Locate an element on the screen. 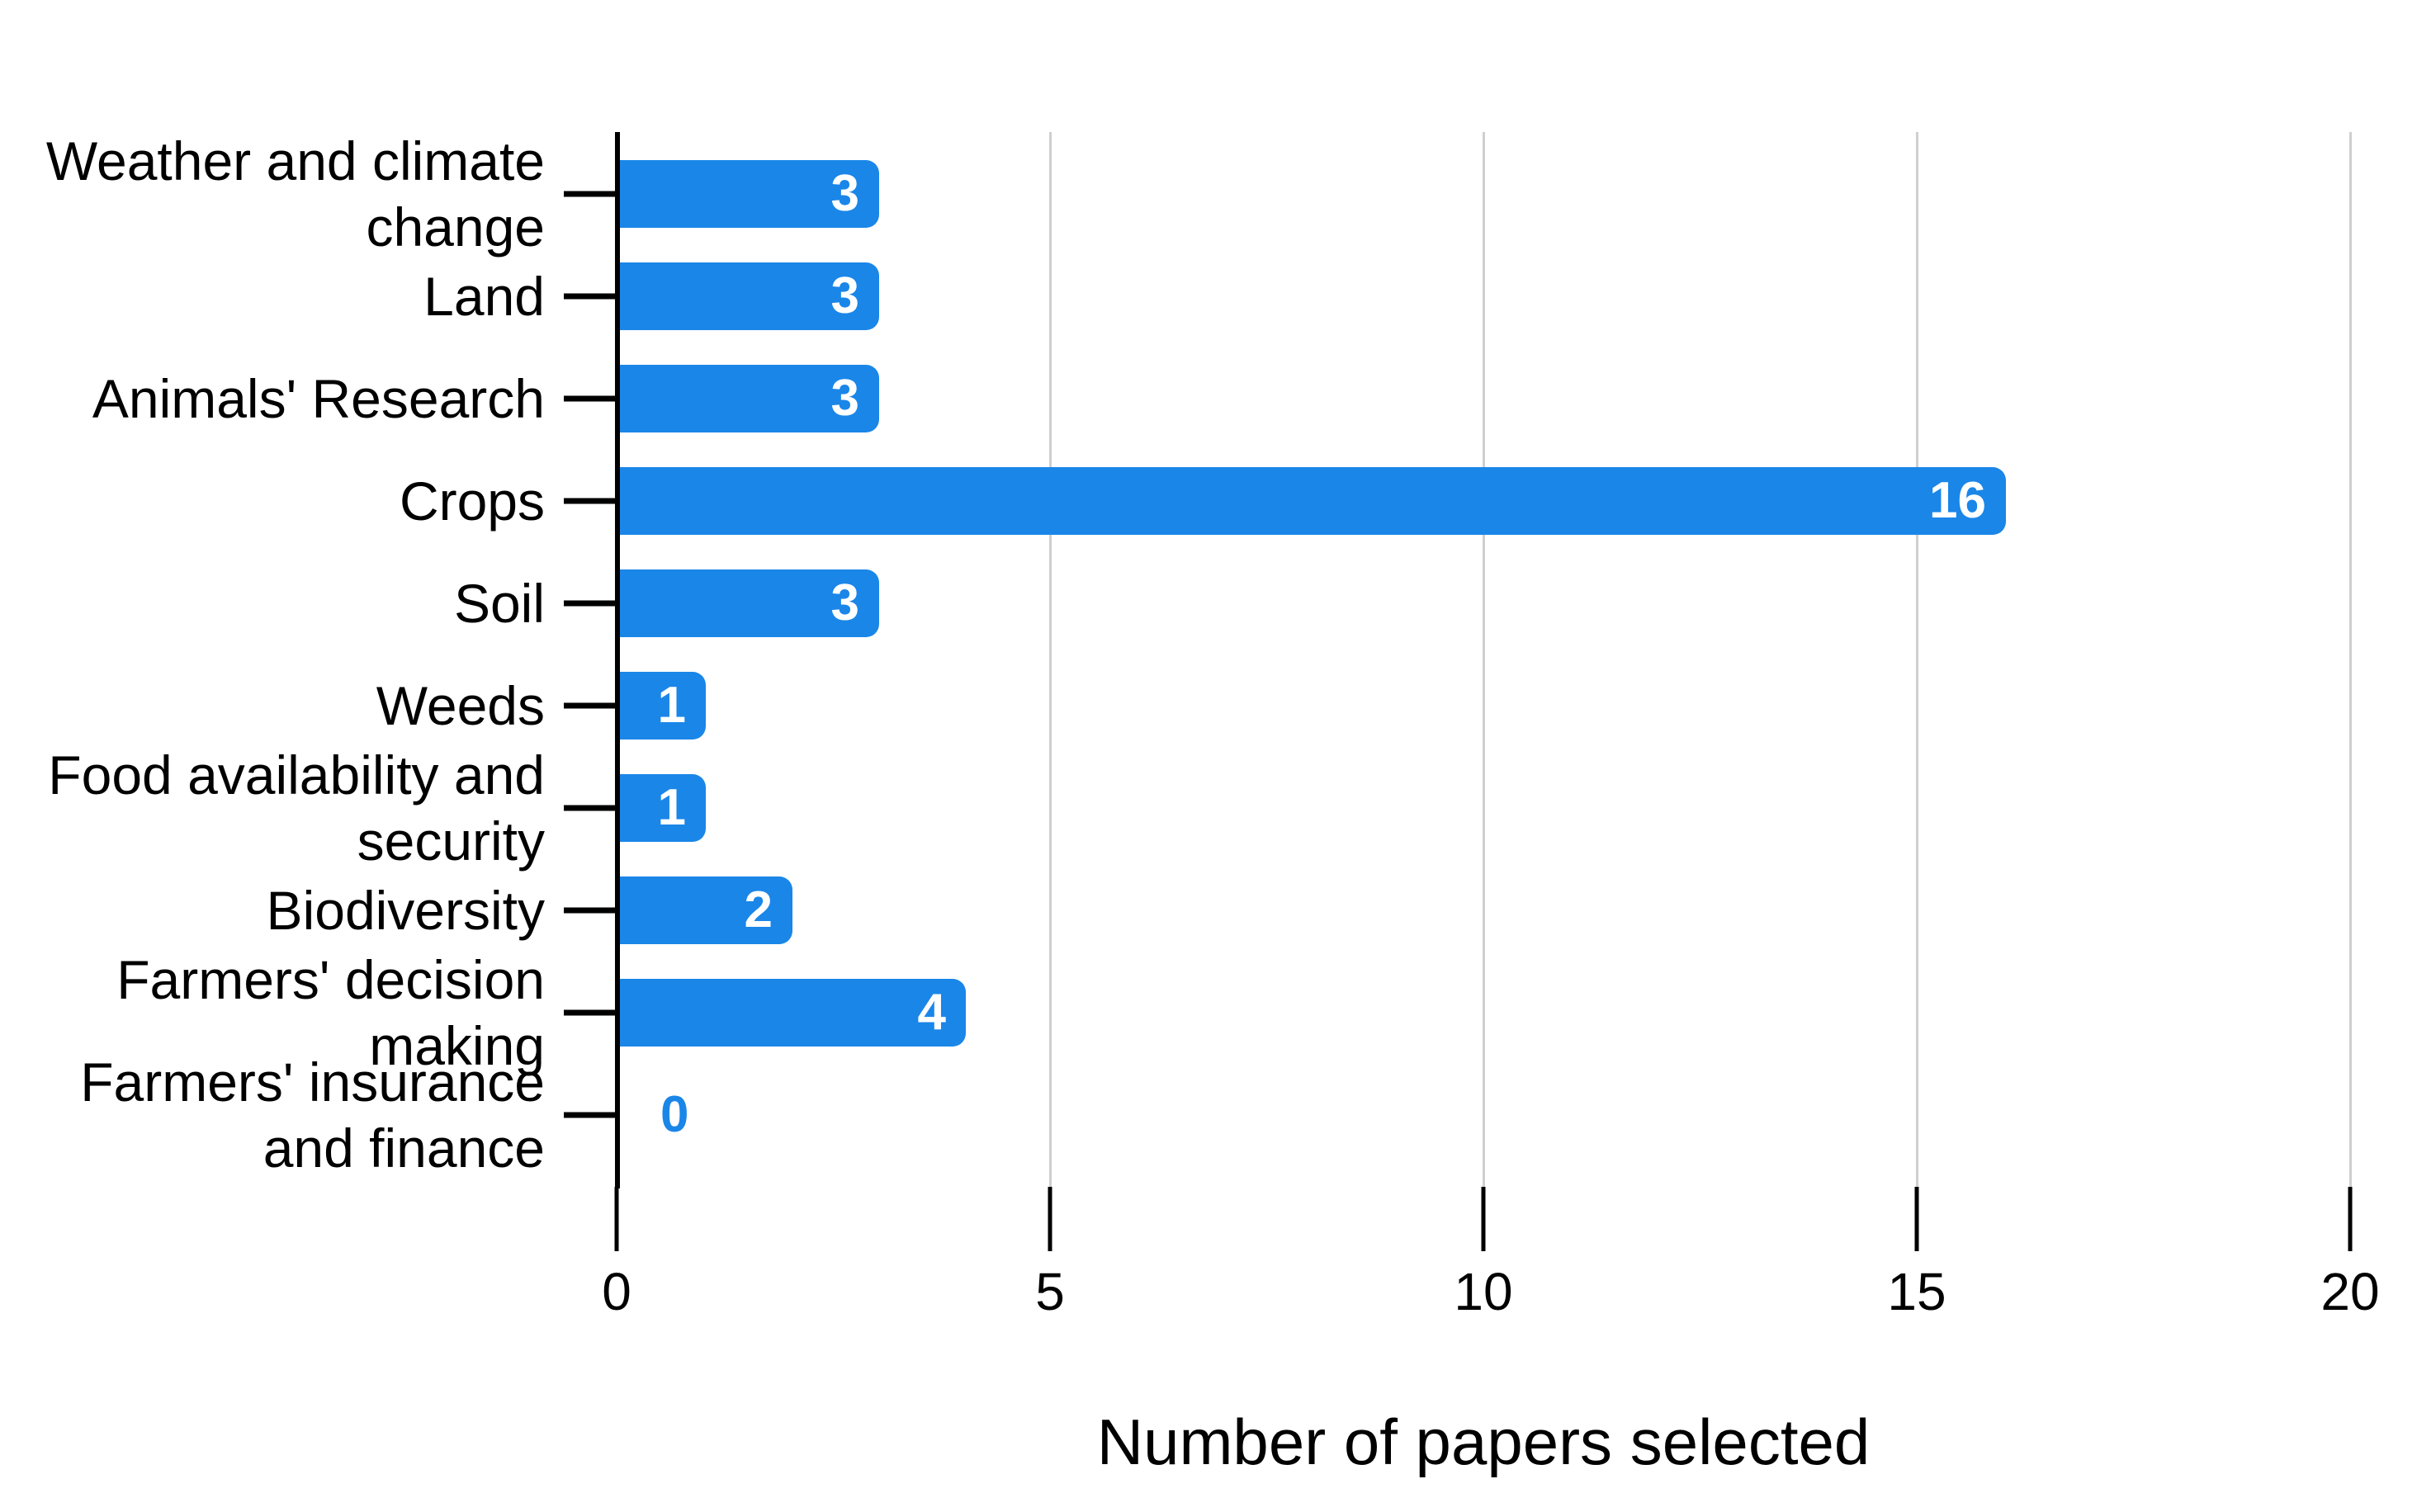  bar: 2 is located at coordinates (705, 910).